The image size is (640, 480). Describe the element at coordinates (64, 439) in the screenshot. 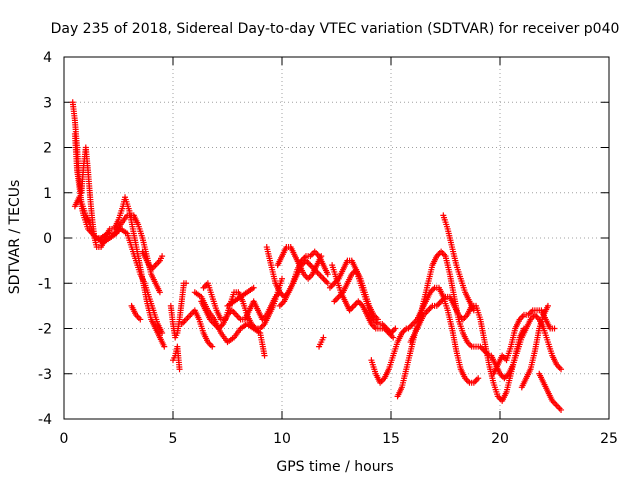

I see `x-tick-label: 0` at that location.